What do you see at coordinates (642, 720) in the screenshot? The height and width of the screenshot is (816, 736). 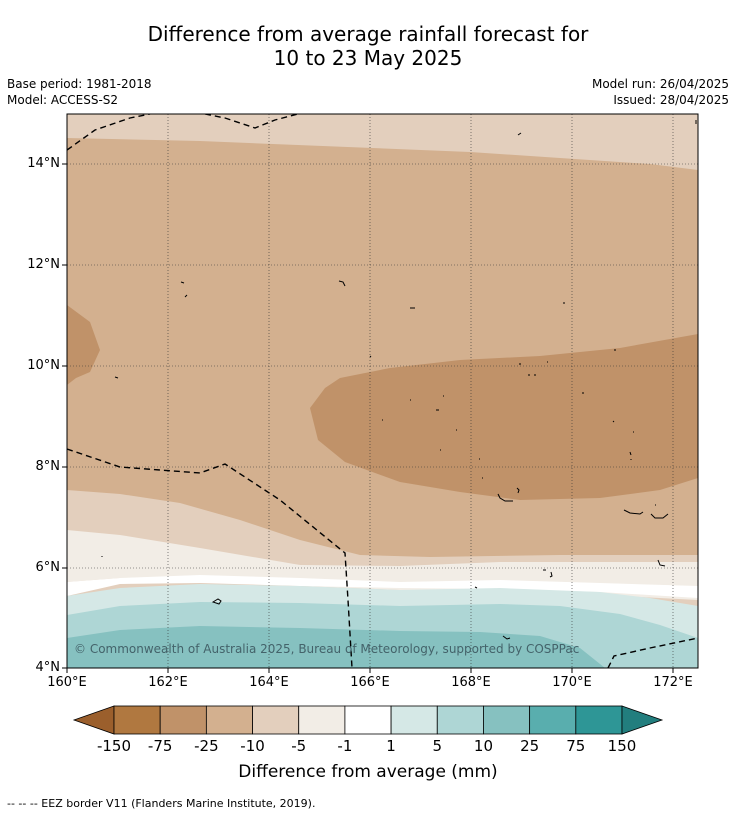 I see `colorbar-high-extend` at bounding box center [642, 720].